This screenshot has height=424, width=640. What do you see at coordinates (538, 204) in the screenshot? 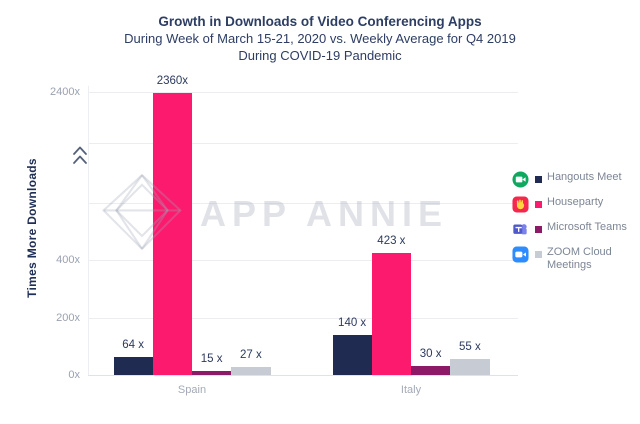
I see `legend-swatch-houseparty` at bounding box center [538, 204].